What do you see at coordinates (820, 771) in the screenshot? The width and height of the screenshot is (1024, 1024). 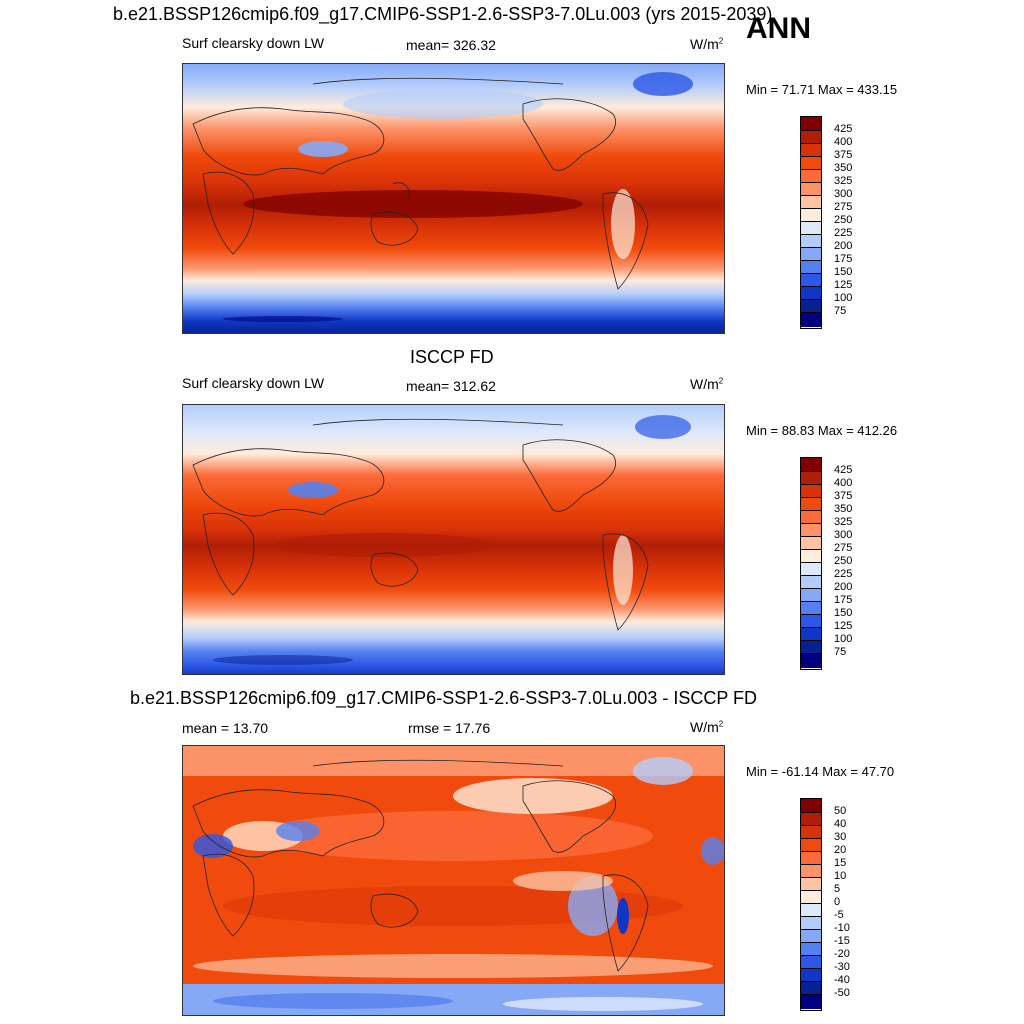 I see `panel3-minmax: Min = -61.14 Max = 47.70` at bounding box center [820, 771].